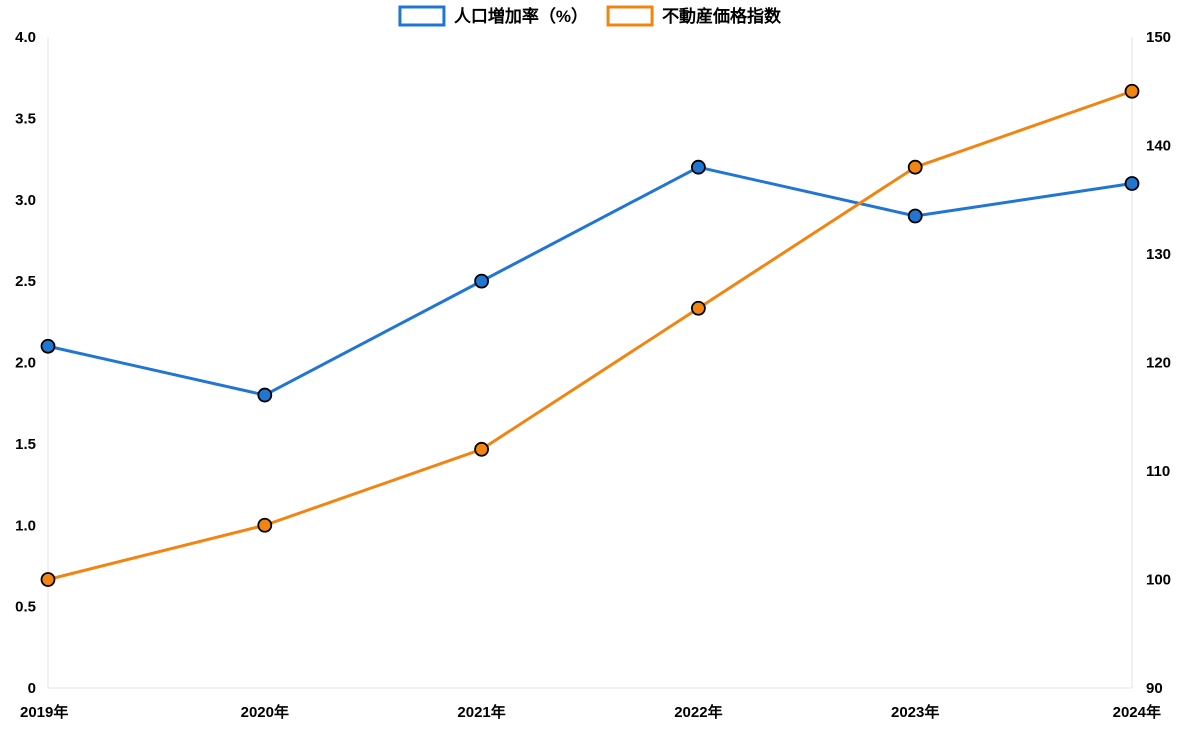 This screenshot has width=1181, height=734. What do you see at coordinates (25, 37) in the screenshot?
I see `y-left-tick-label: 4.0` at bounding box center [25, 37].